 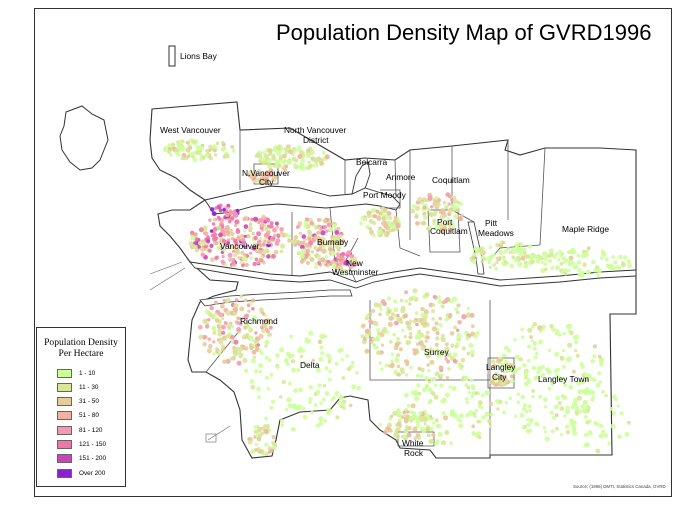 What do you see at coordinates (449, 231) in the screenshot?
I see `label-port-coquitlam-2: Coquitlam` at bounding box center [449, 231].